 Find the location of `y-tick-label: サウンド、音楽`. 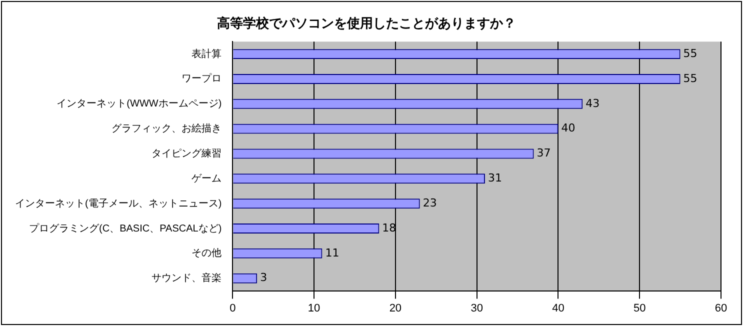

y-tick-label: サウンド、音楽 is located at coordinates (187, 278).